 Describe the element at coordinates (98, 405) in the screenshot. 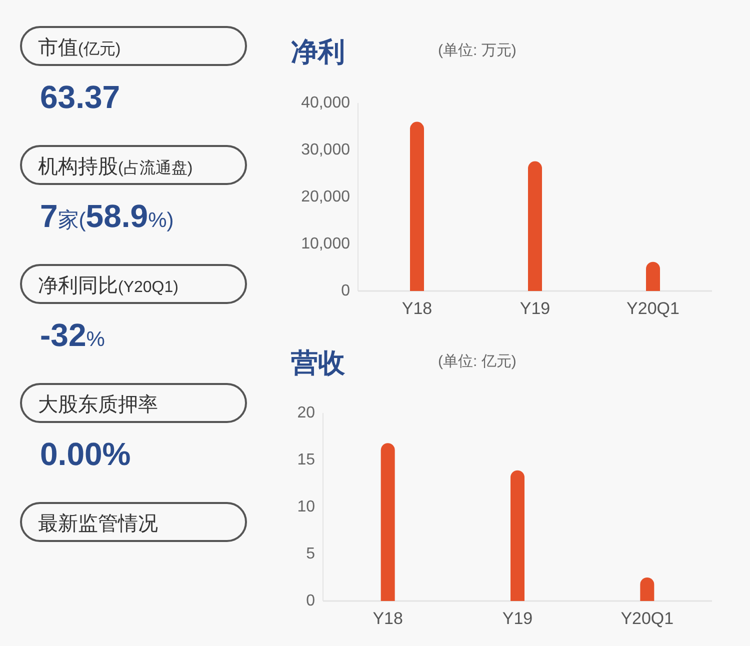

I see `text: 大股东质押率` at that location.